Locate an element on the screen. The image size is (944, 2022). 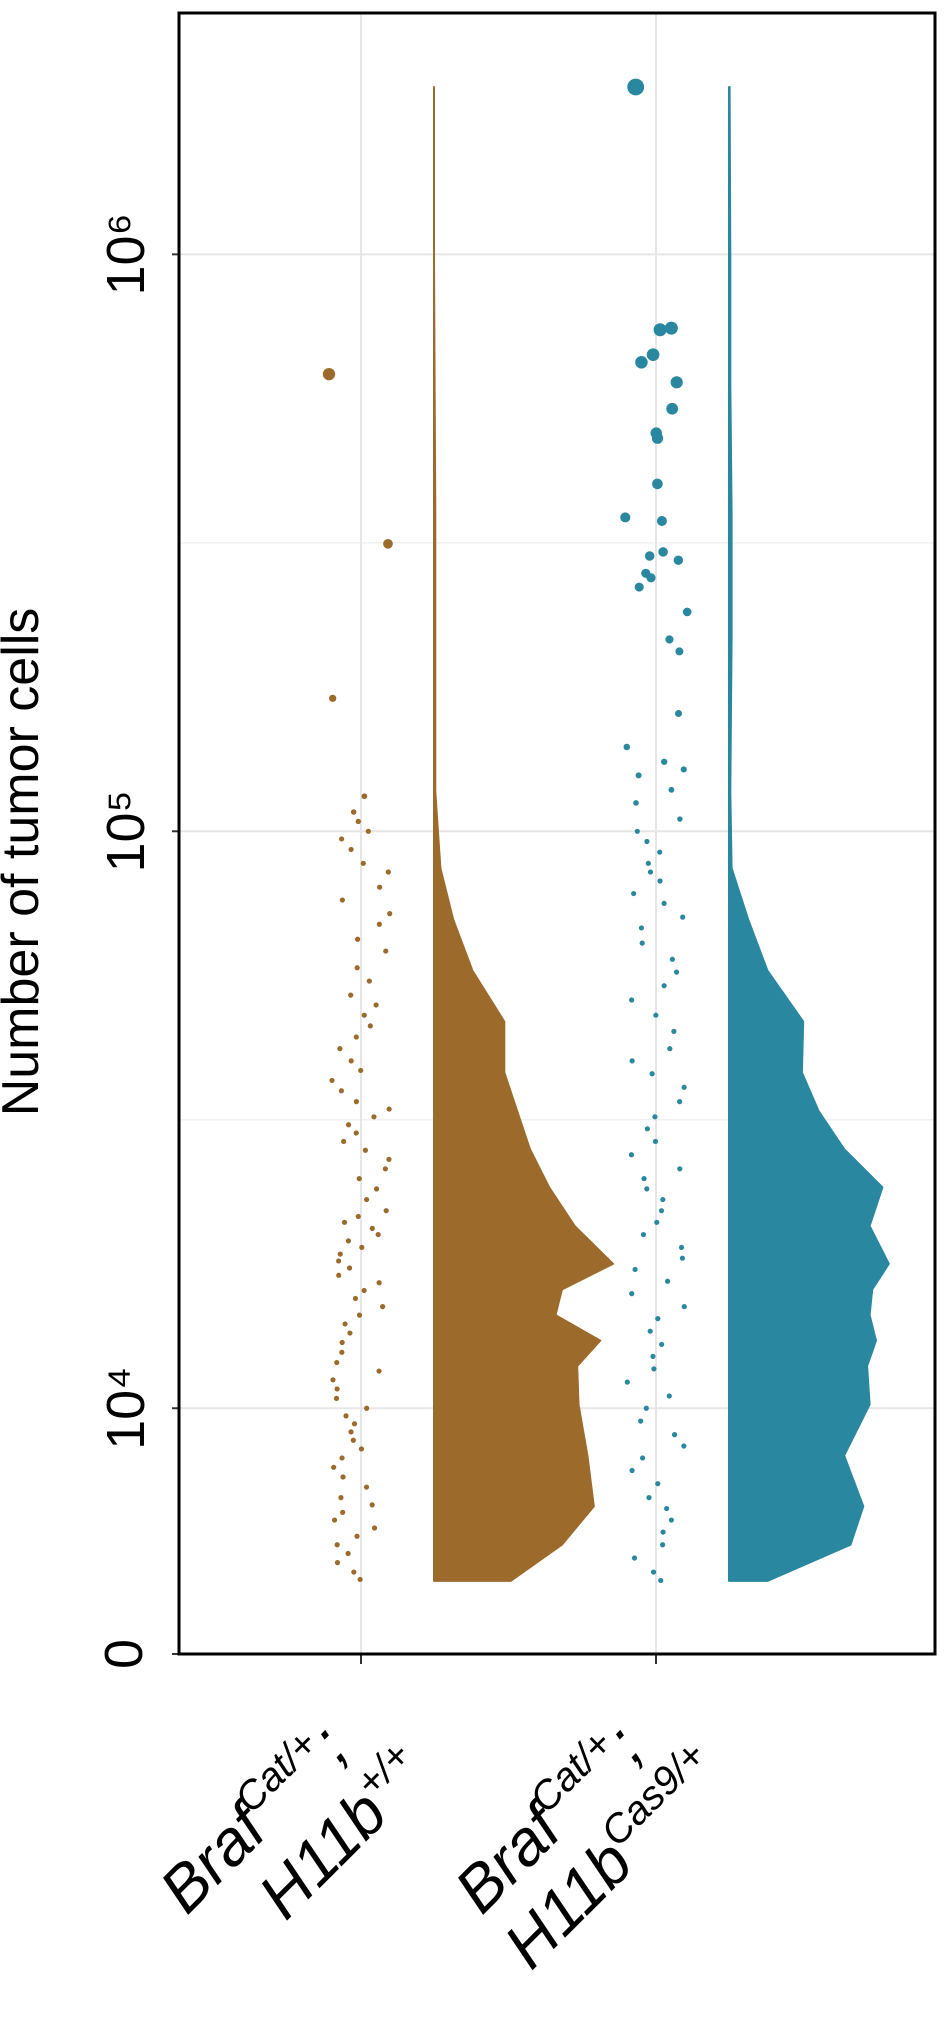
y-tick-label: 10⁴ is located at coordinates (126, 1408).